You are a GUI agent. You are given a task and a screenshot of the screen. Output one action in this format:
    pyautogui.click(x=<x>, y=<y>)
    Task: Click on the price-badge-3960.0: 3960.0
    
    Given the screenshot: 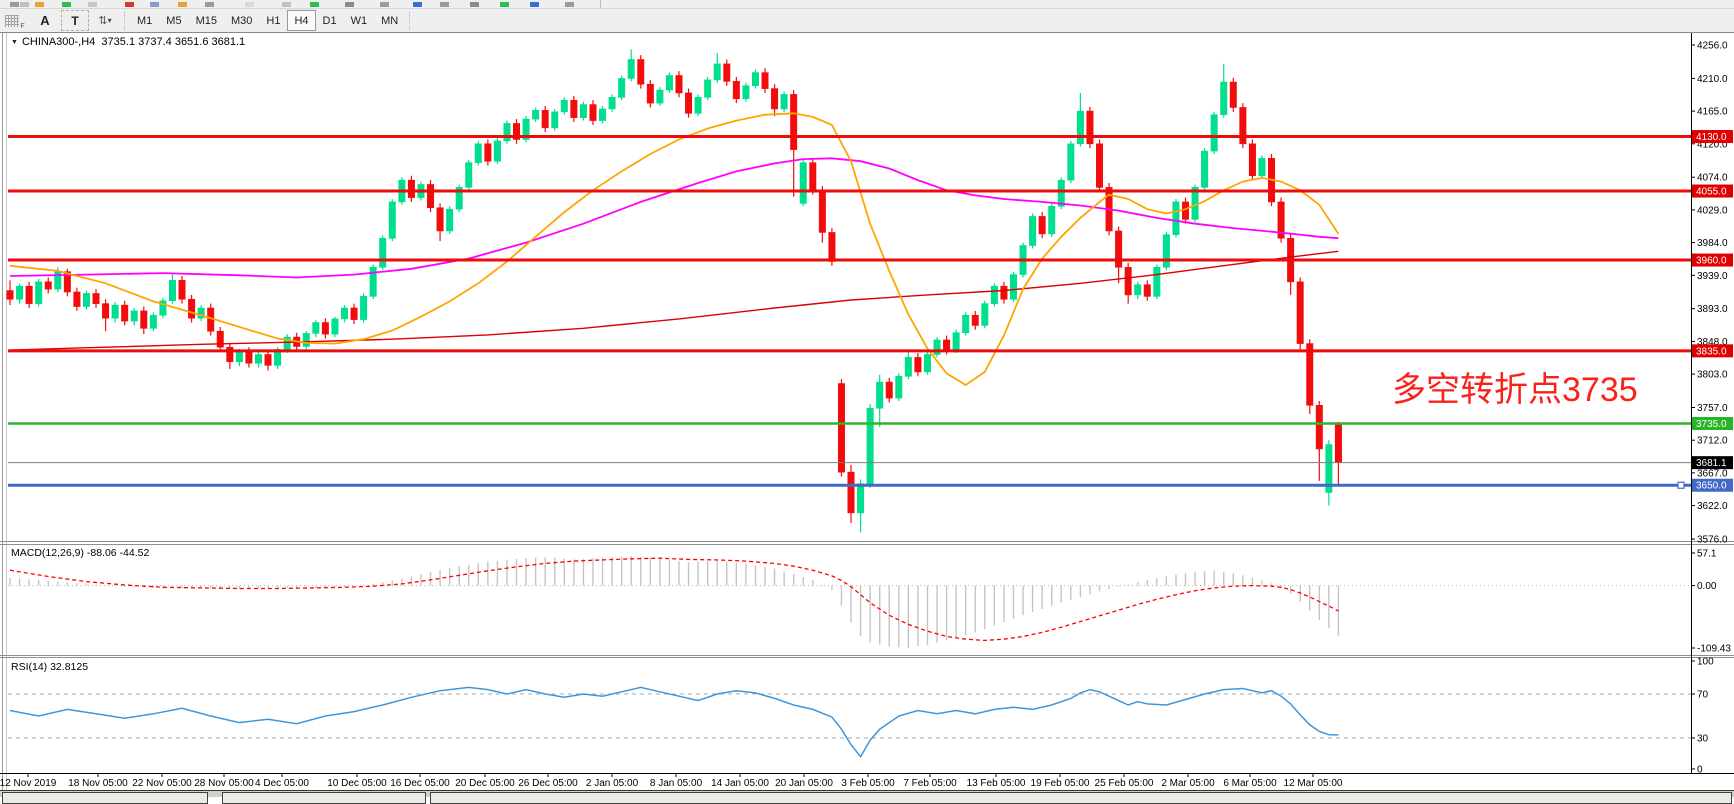 What is the action you would take?
    pyautogui.click(x=1712, y=260)
    